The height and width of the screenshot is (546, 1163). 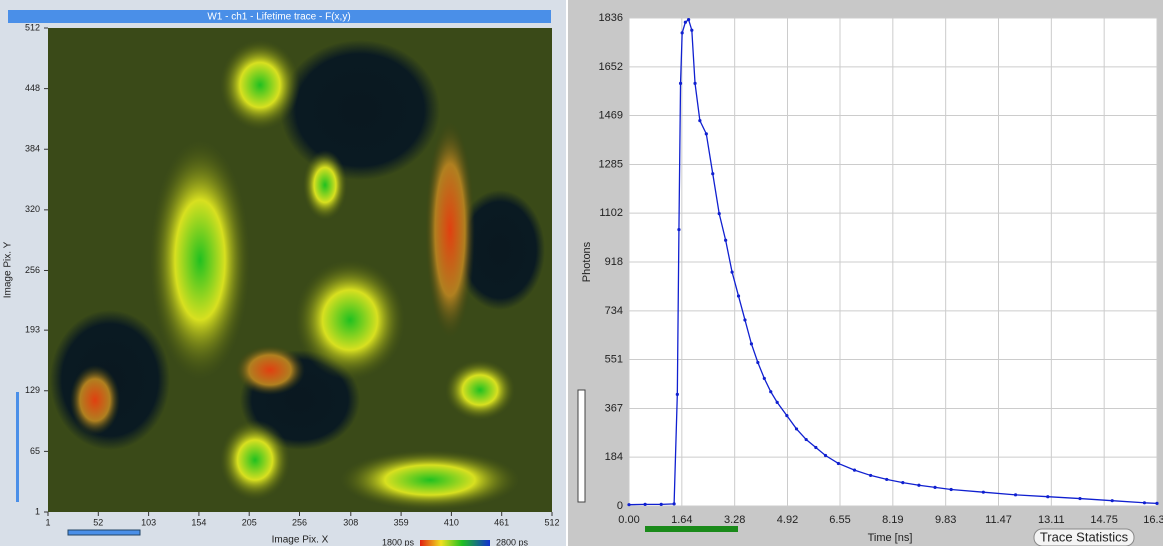 What do you see at coordinates (1051, 520) in the screenshot?
I see `x-tick-label: 13.11` at bounding box center [1051, 520].